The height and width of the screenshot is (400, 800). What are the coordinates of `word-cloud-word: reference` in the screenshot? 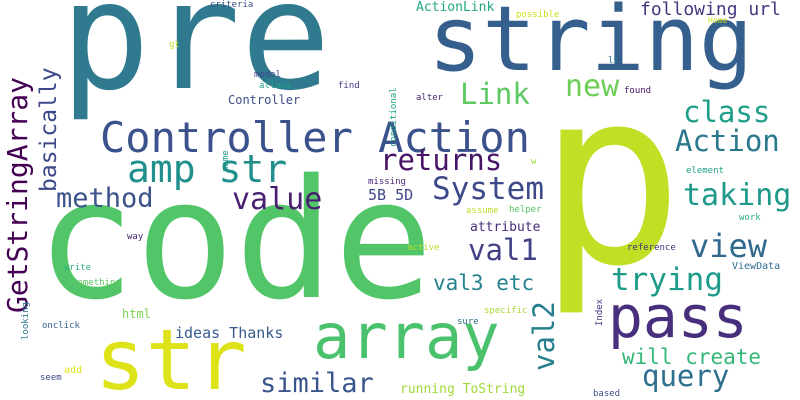 It's located at (651, 248).